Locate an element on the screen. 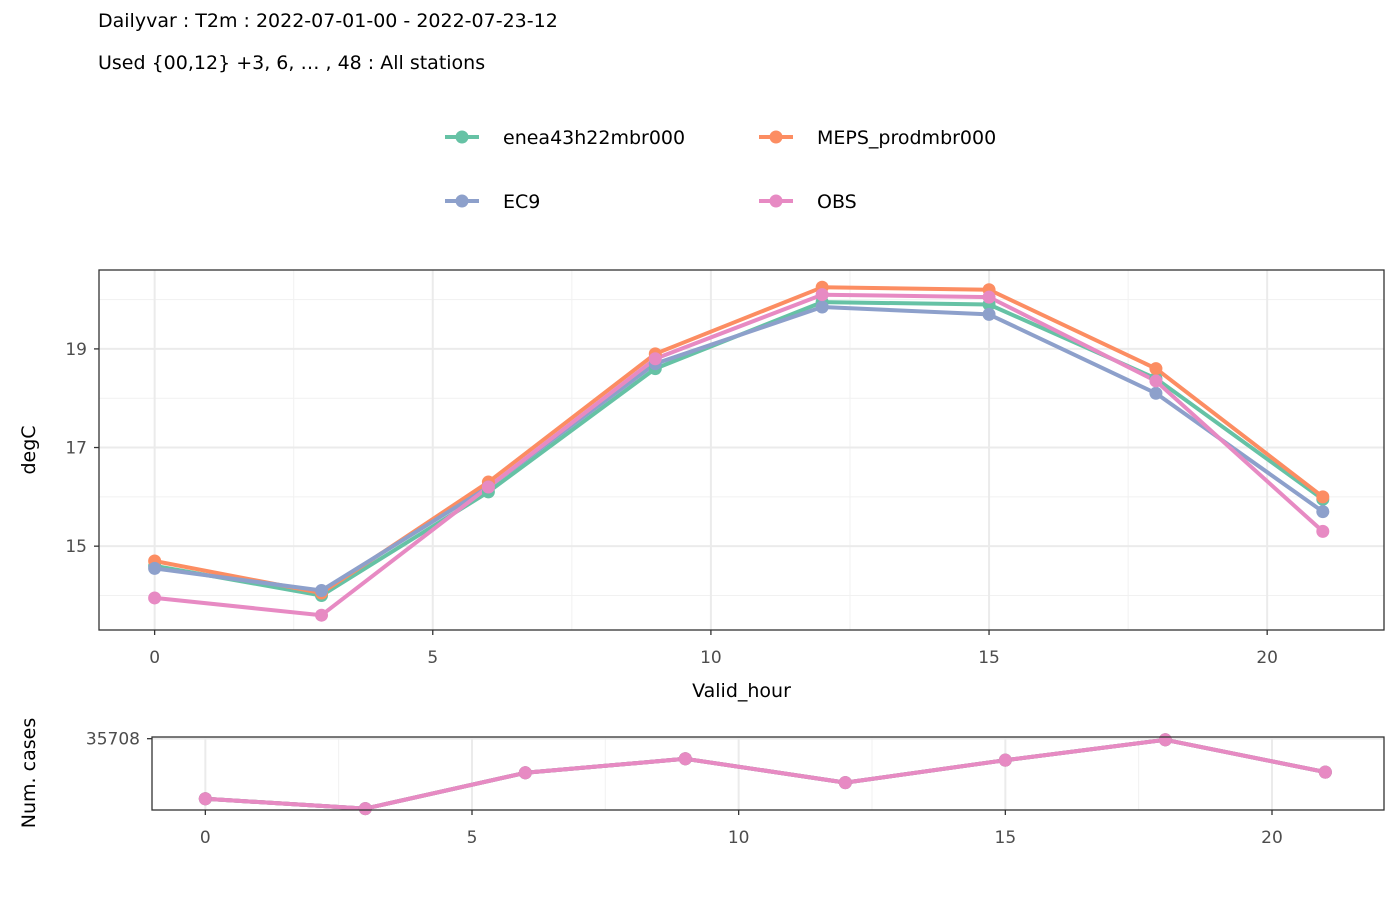 The height and width of the screenshot is (900, 1400). legend-label: EC9 is located at coordinates (521, 202).